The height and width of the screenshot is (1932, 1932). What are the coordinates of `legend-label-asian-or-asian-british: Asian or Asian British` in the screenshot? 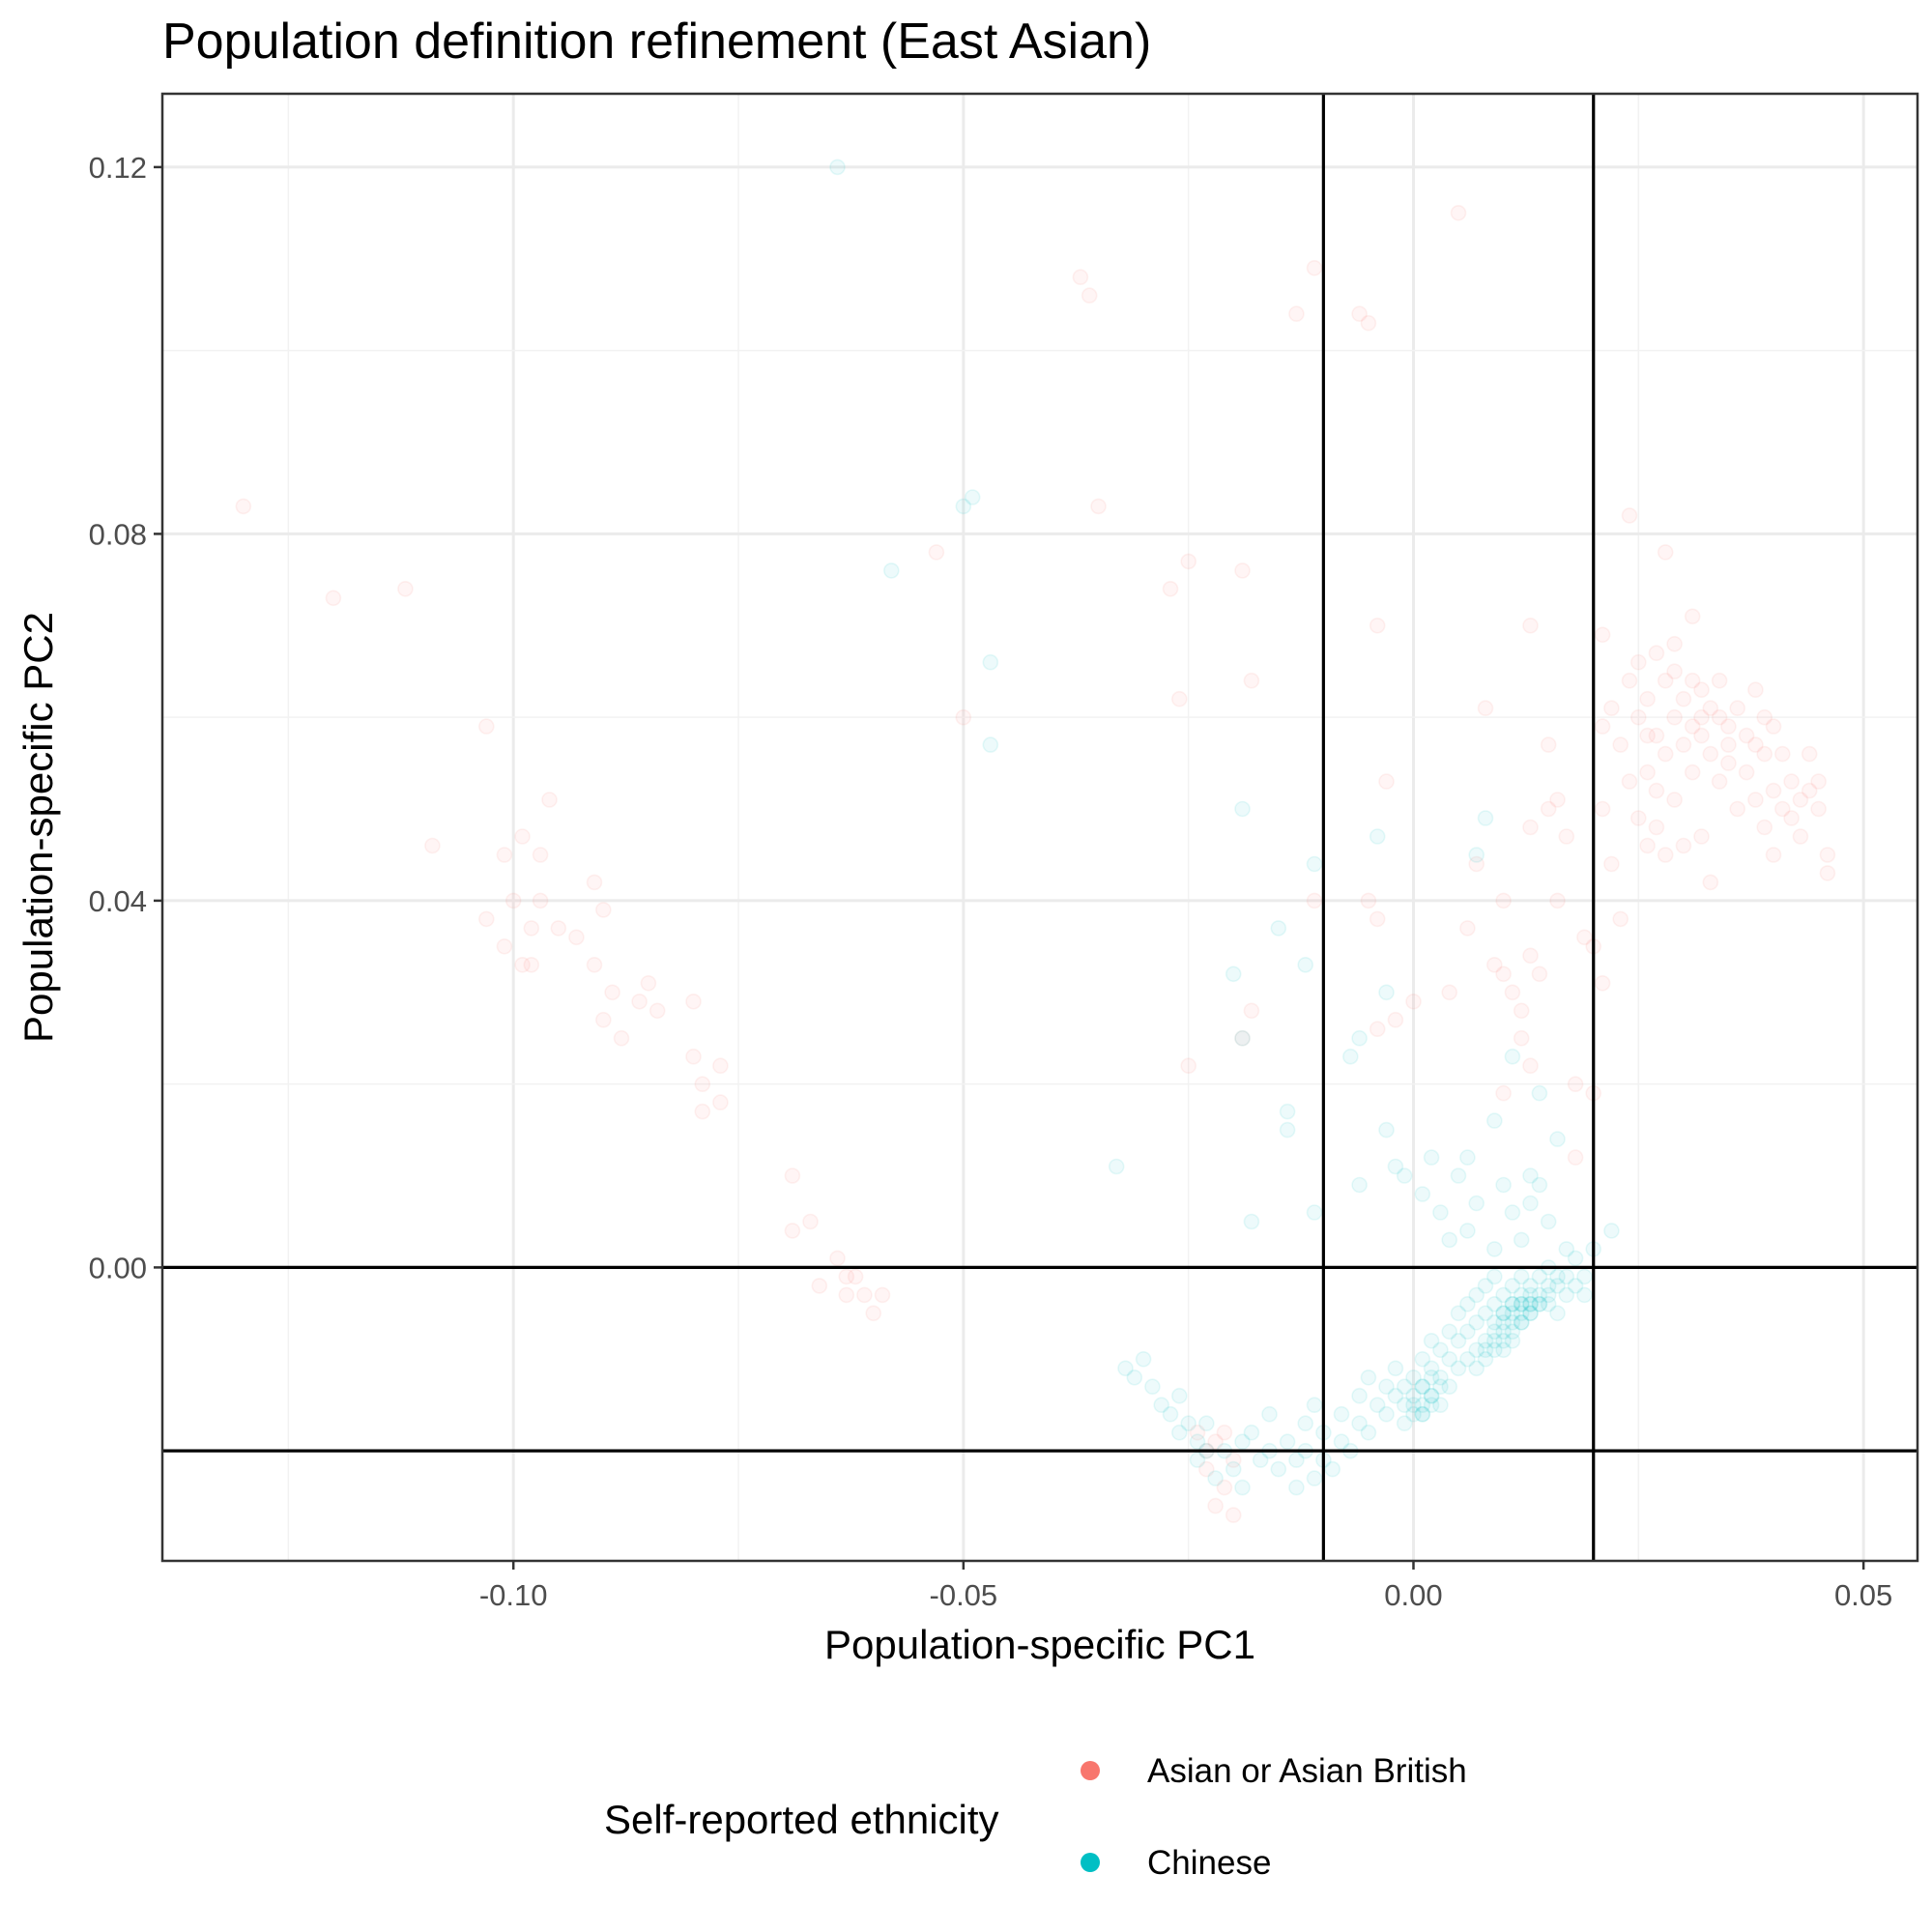 It's located at (1307, 1771).